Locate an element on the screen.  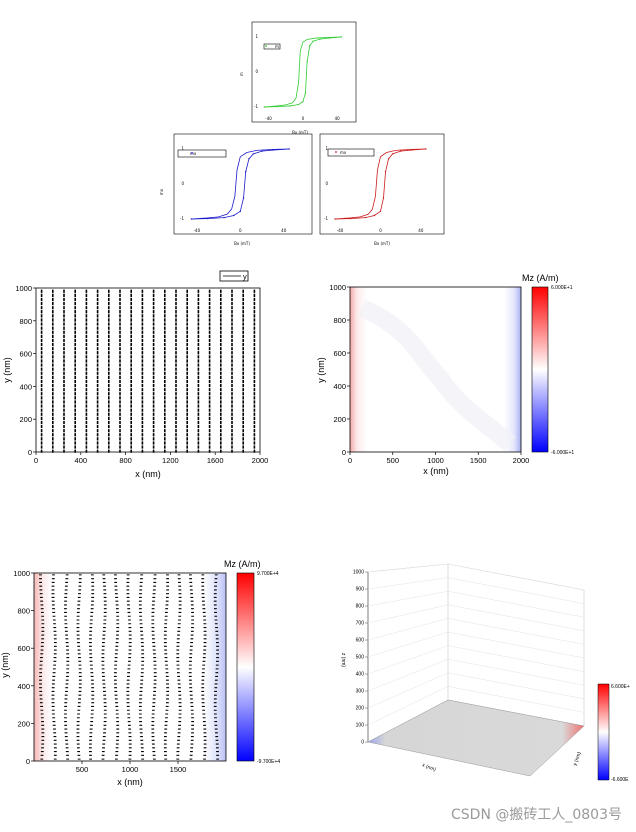
y-tick-label: 600 is located at coordinates (25, 354).